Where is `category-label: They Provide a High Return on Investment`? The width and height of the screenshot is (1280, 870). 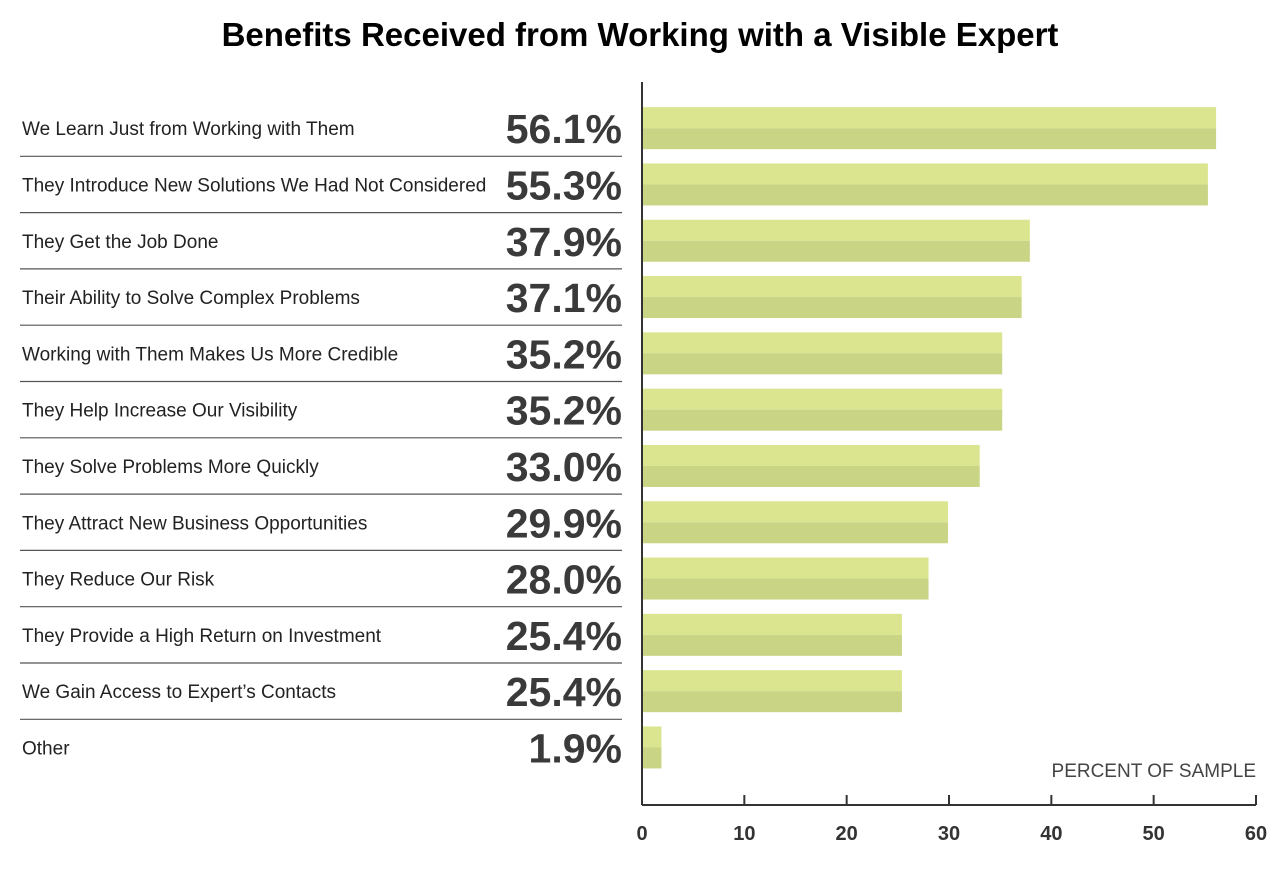 category-label: They Provide a High Return on Investment is located at coordinates (202, 636).